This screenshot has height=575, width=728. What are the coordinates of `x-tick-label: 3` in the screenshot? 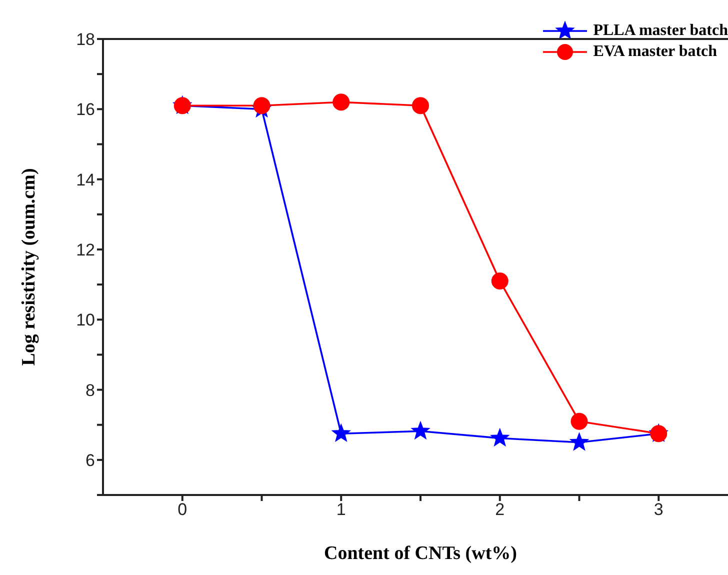 It's located at (659, 510).